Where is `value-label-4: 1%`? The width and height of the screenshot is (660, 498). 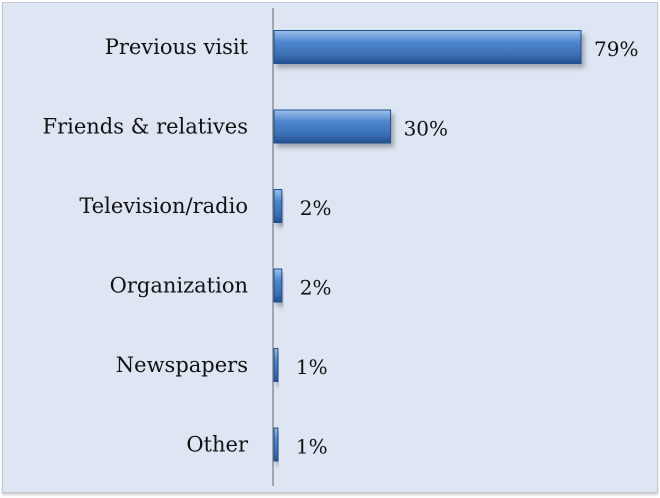 value-label-4: 1% is located at coordinates (312, 367).